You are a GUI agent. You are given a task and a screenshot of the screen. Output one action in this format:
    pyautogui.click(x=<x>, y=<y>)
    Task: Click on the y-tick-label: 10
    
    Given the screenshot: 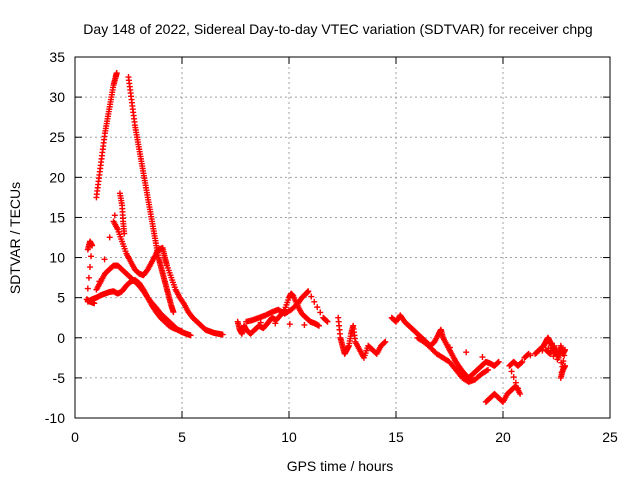 What is the action you would take?
    pyautogui.click(x=57, y=258)
    